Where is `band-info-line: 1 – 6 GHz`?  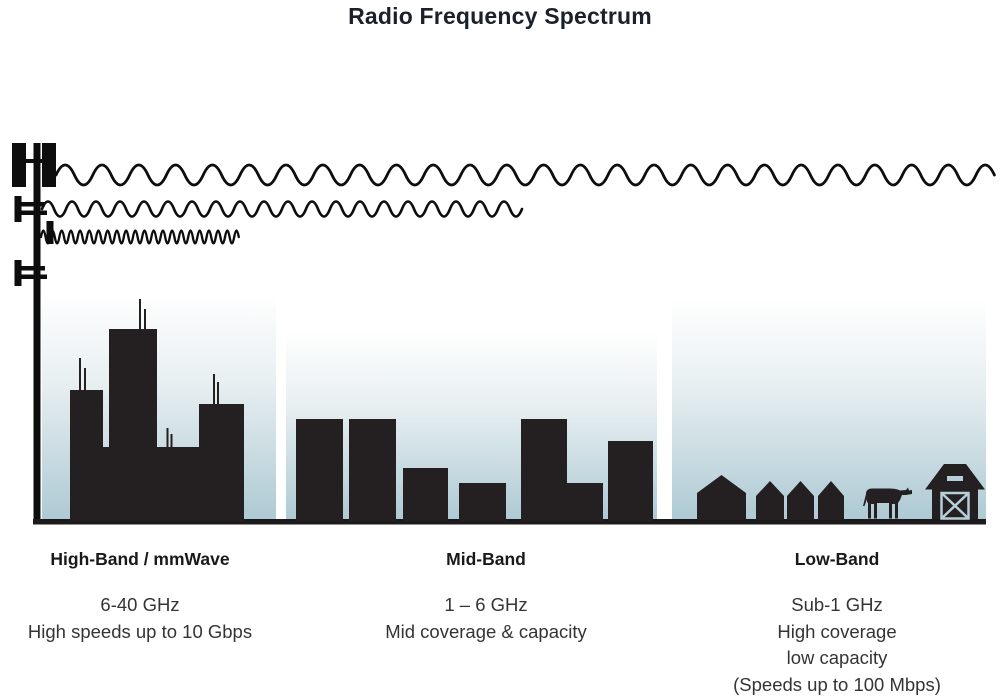 band-info-line: 1 – 6 GHz is located at coordinates (486, 604).